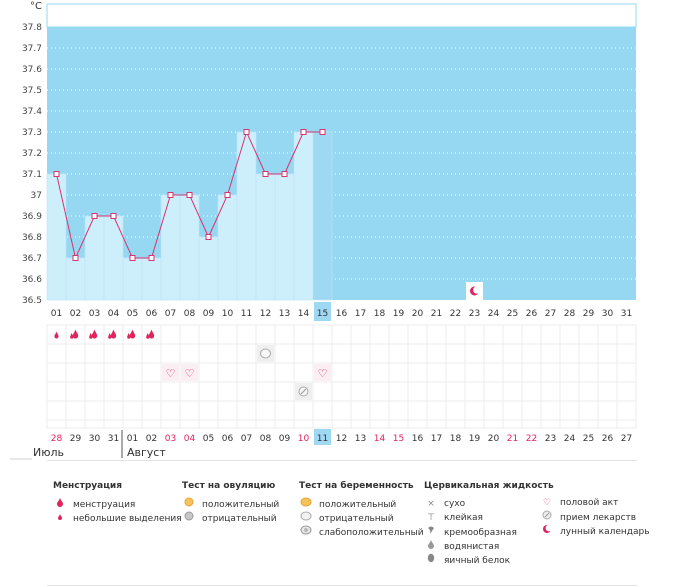 The height and width of the screenshot is (587, 675). What do you see at coordinates (229, 486) in the screenshot?
I see `legend-title: Тест на овуляцию` at bounding box center [229, 486].